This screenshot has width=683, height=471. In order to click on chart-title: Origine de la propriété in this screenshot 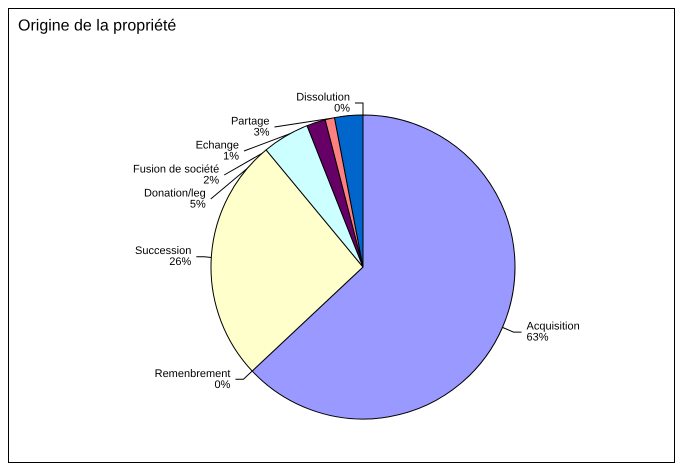, I will do `click(97, 26)`.